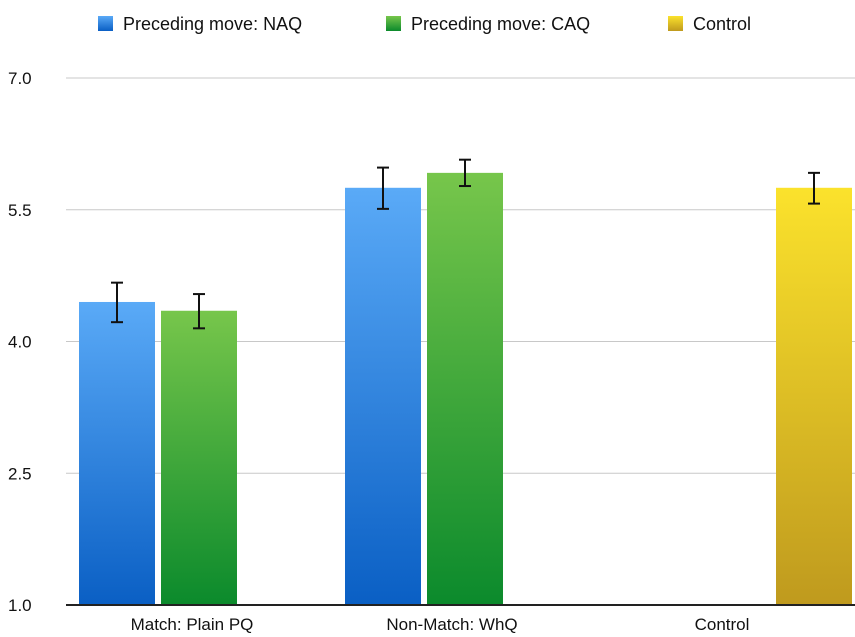 This screenshot has width=855, height=637. What do you see at coordinates (20, 210) in the screenshot?
I see `y-tick-label: 5.5` at bounding box center [20, 210].